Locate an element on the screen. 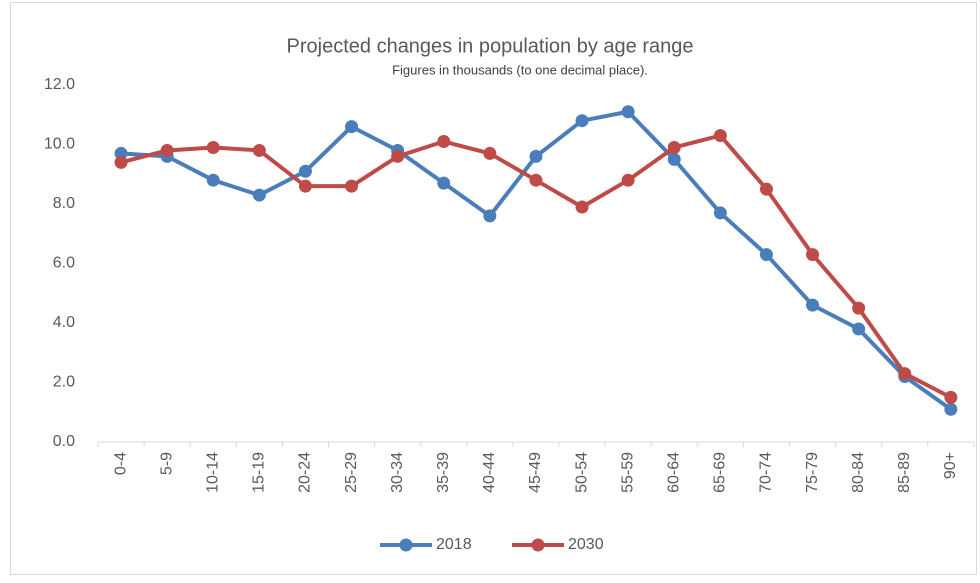 The image size is (980, 583). x-tick-label: 60-64 is located at coordinates (673, 472).